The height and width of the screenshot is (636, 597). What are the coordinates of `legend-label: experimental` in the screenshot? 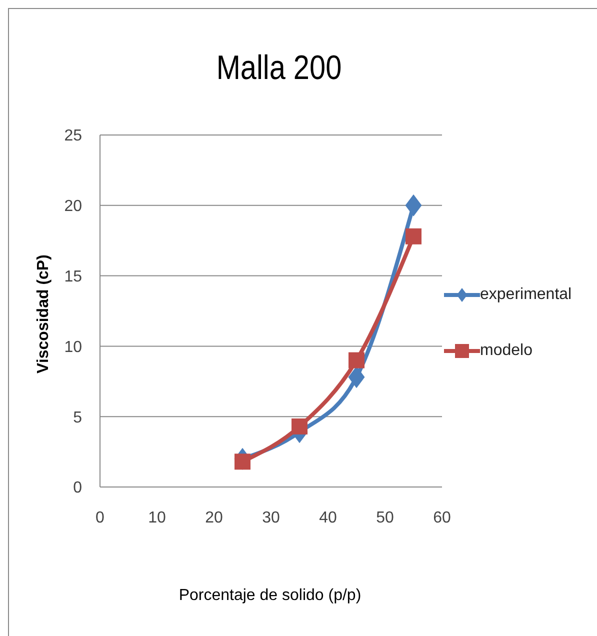 It's located at (526, 295).